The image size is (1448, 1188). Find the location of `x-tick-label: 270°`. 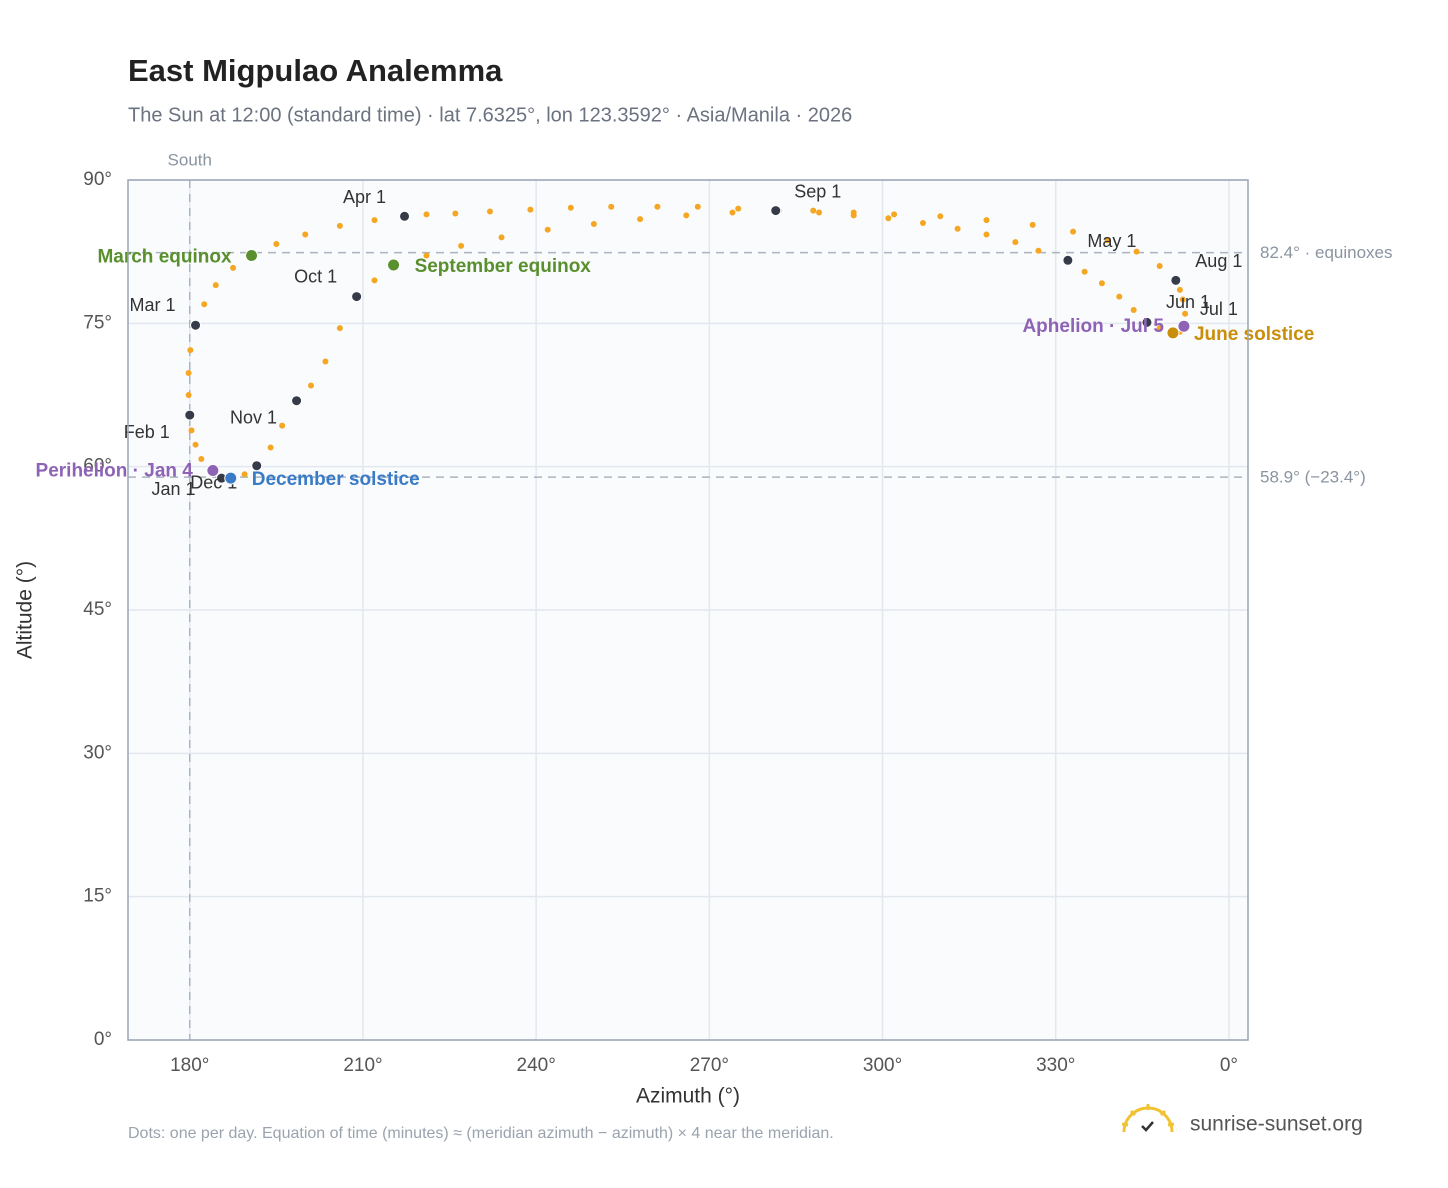

x-tick-label: 270° is located at coordinates (709, 1065).